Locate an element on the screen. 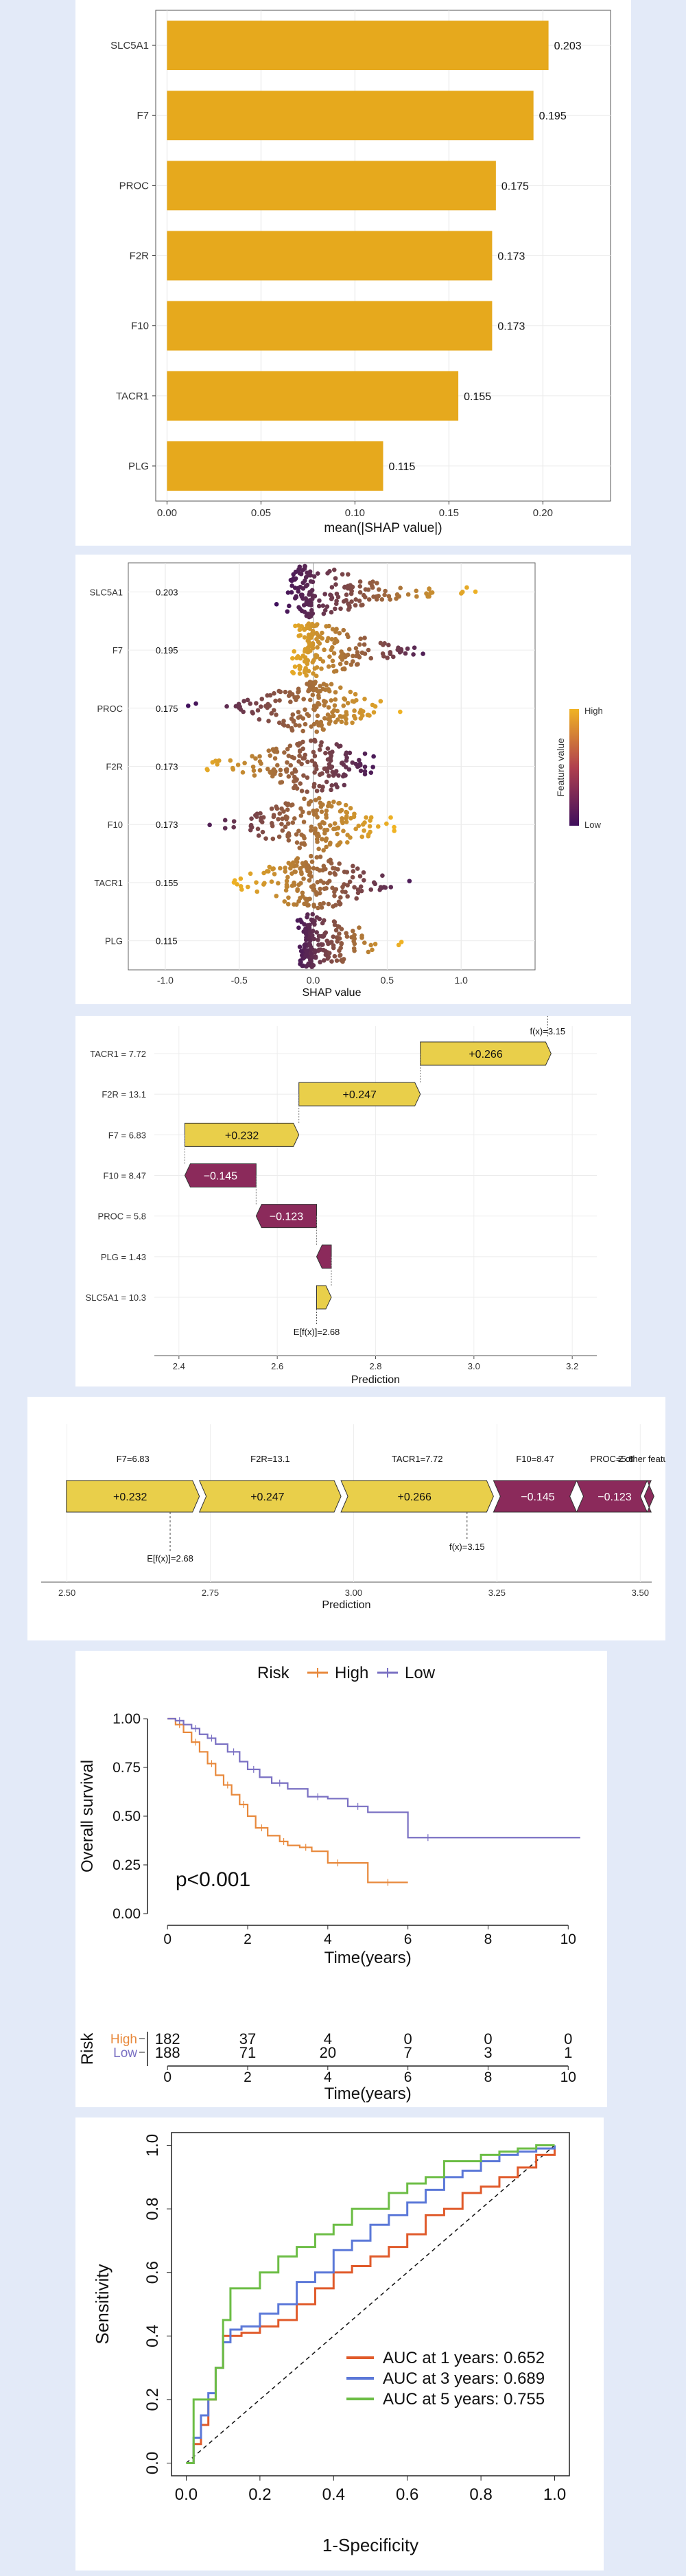 The image size is (686, 2576). legend-low-label: Low is located at coordinates (592, 825).